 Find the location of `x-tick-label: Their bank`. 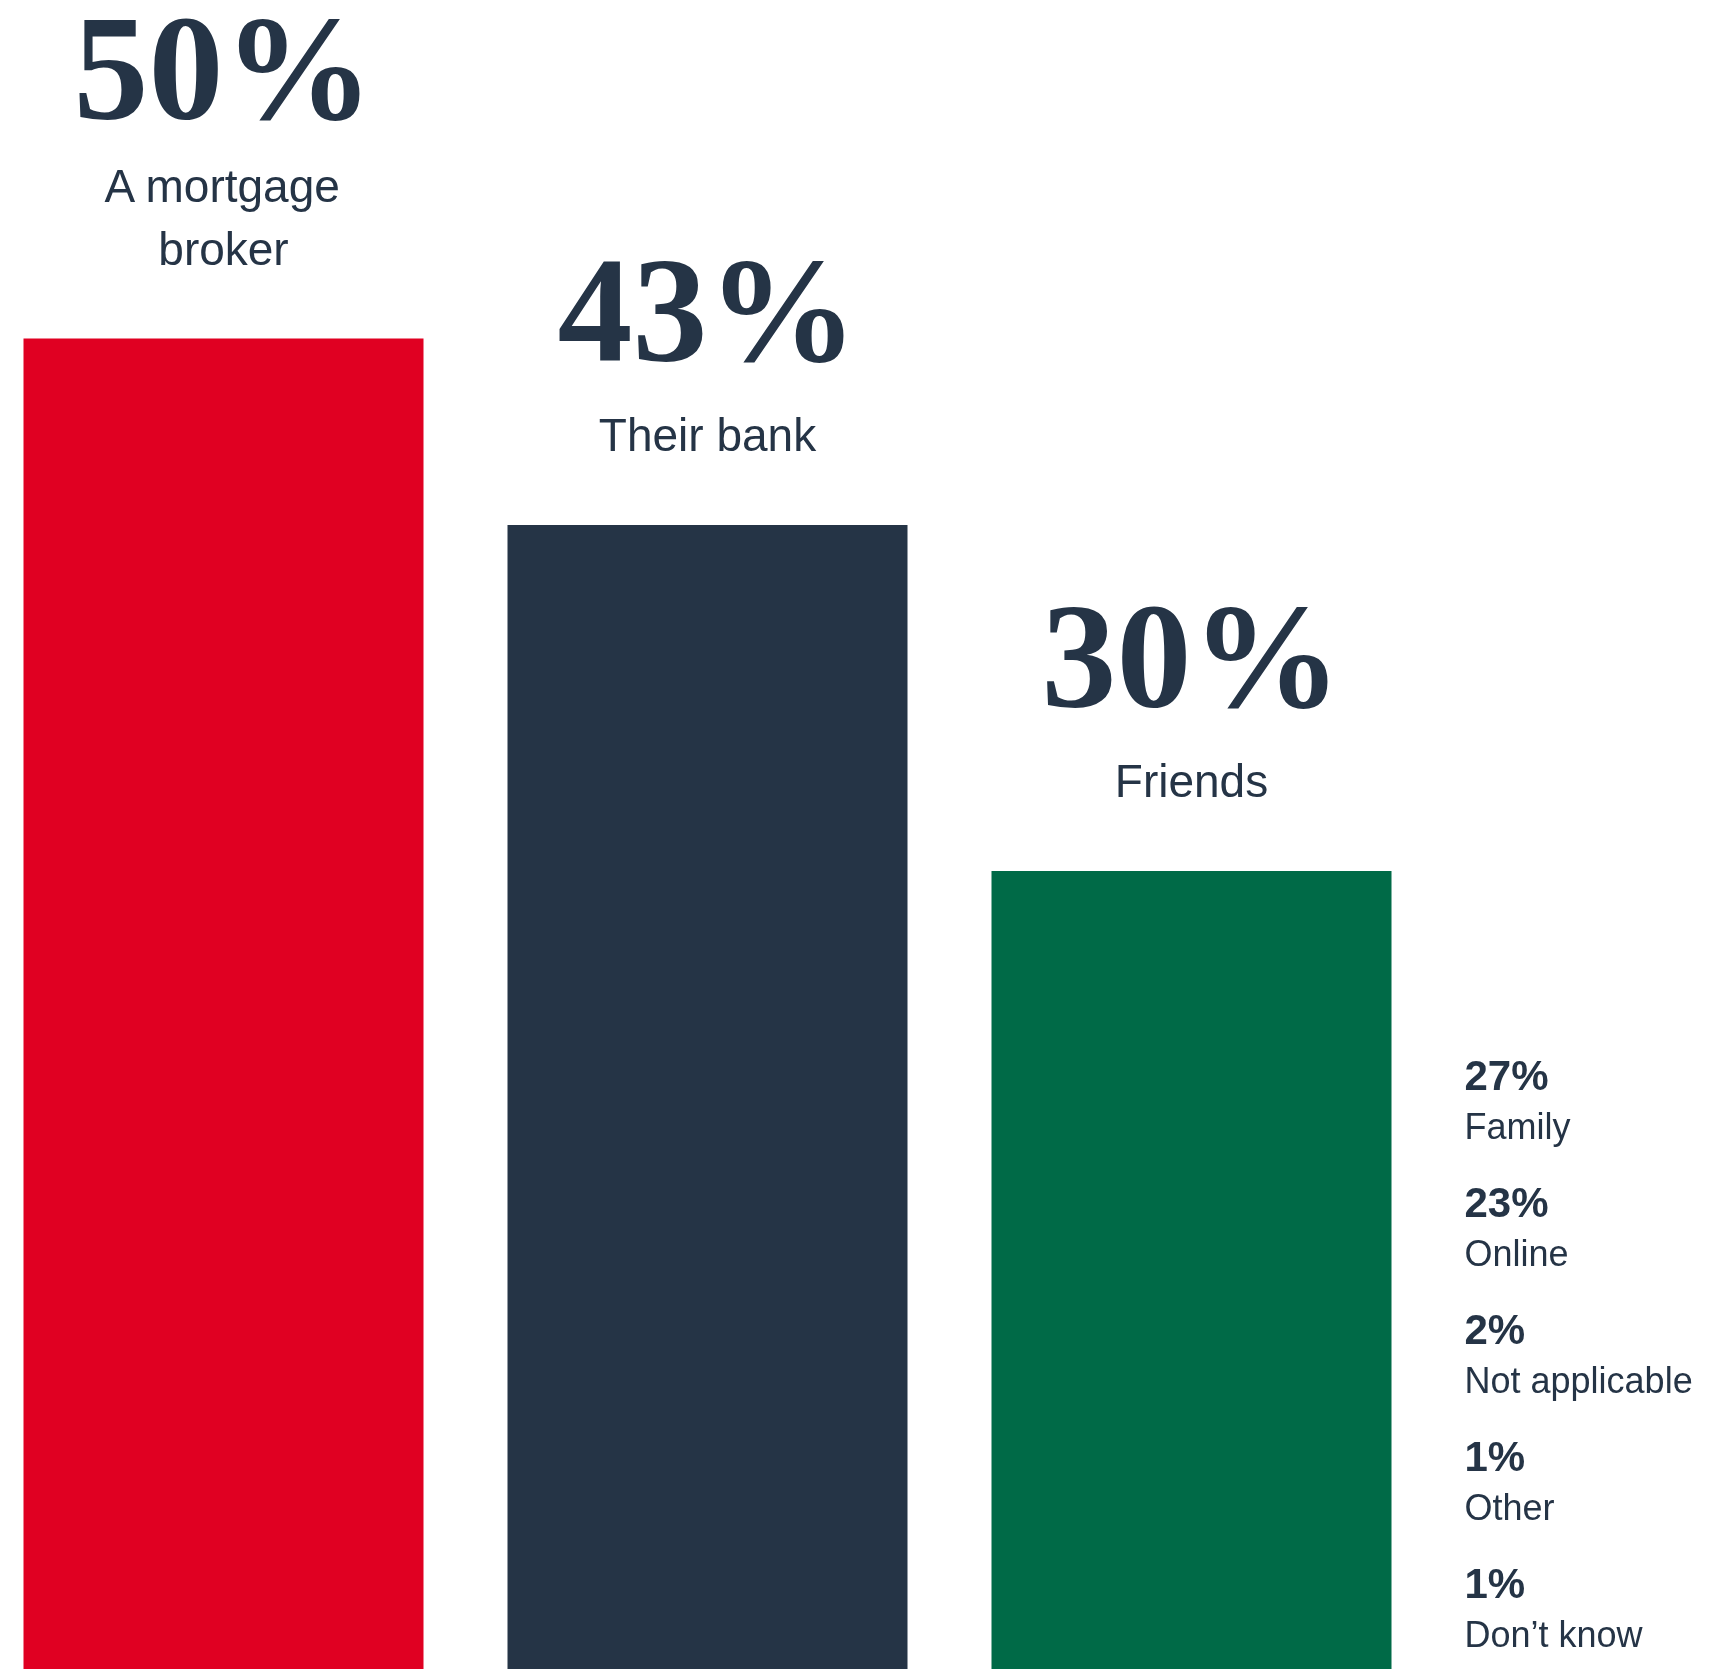

x-tick-label: Their bank is located at coordinates (708, 434).